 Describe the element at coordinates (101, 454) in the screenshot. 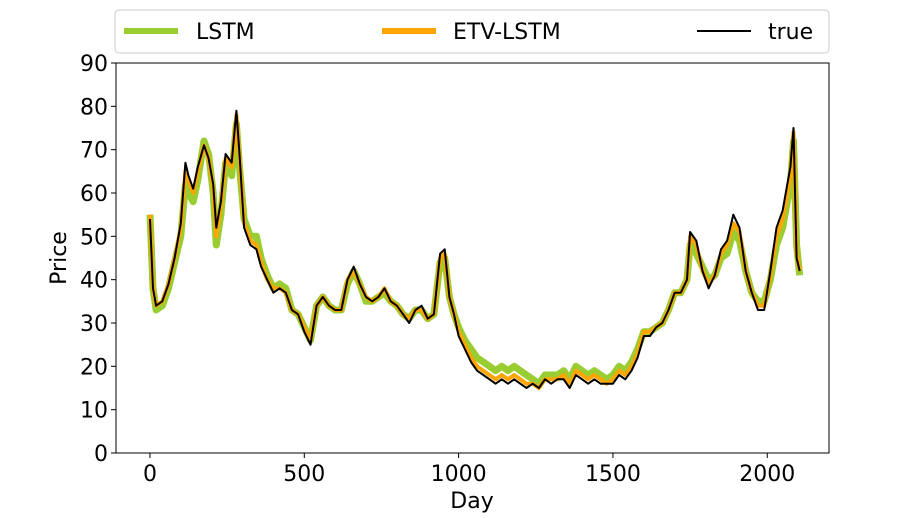

I see `y-tick-label: 0` at that location.